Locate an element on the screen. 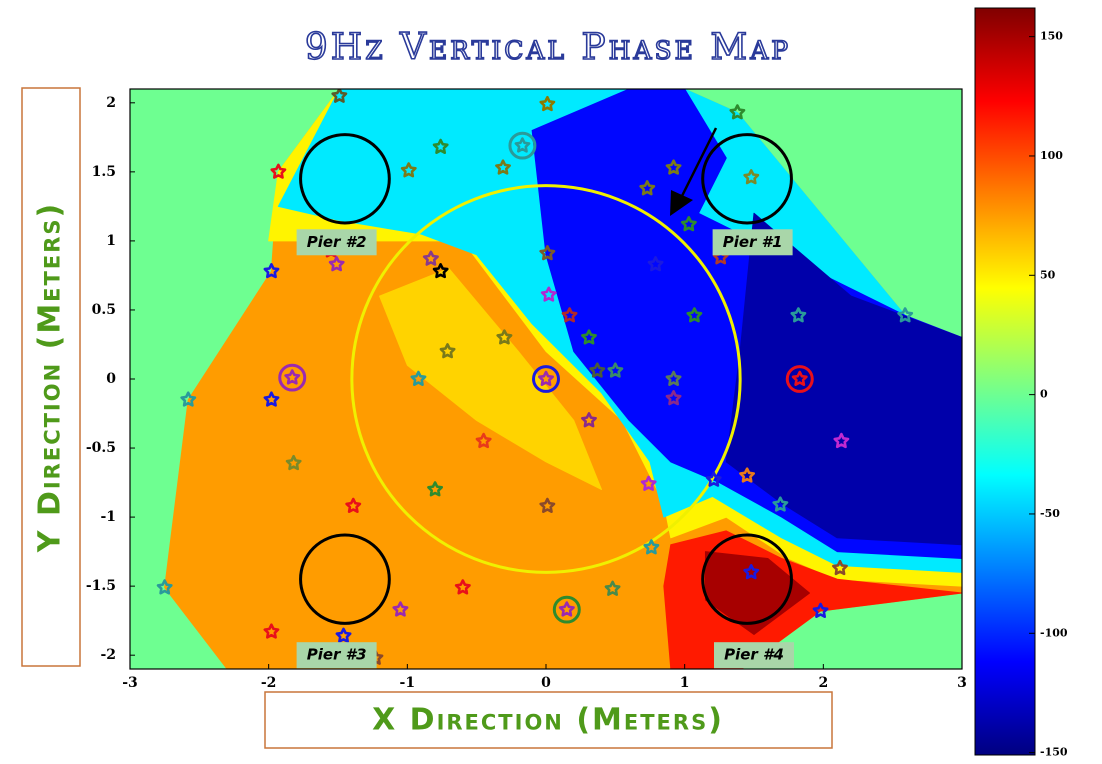  colorbar-tick-label: 150 is located at coordinates (1051, 36).